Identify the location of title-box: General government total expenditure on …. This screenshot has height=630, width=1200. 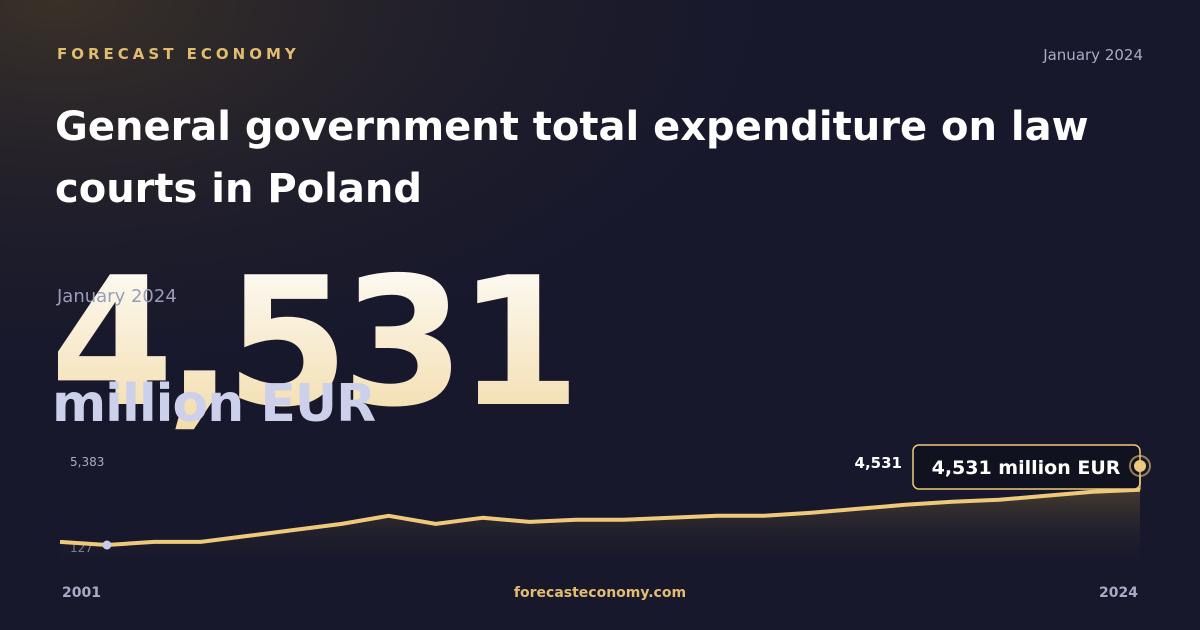
(572, 158).